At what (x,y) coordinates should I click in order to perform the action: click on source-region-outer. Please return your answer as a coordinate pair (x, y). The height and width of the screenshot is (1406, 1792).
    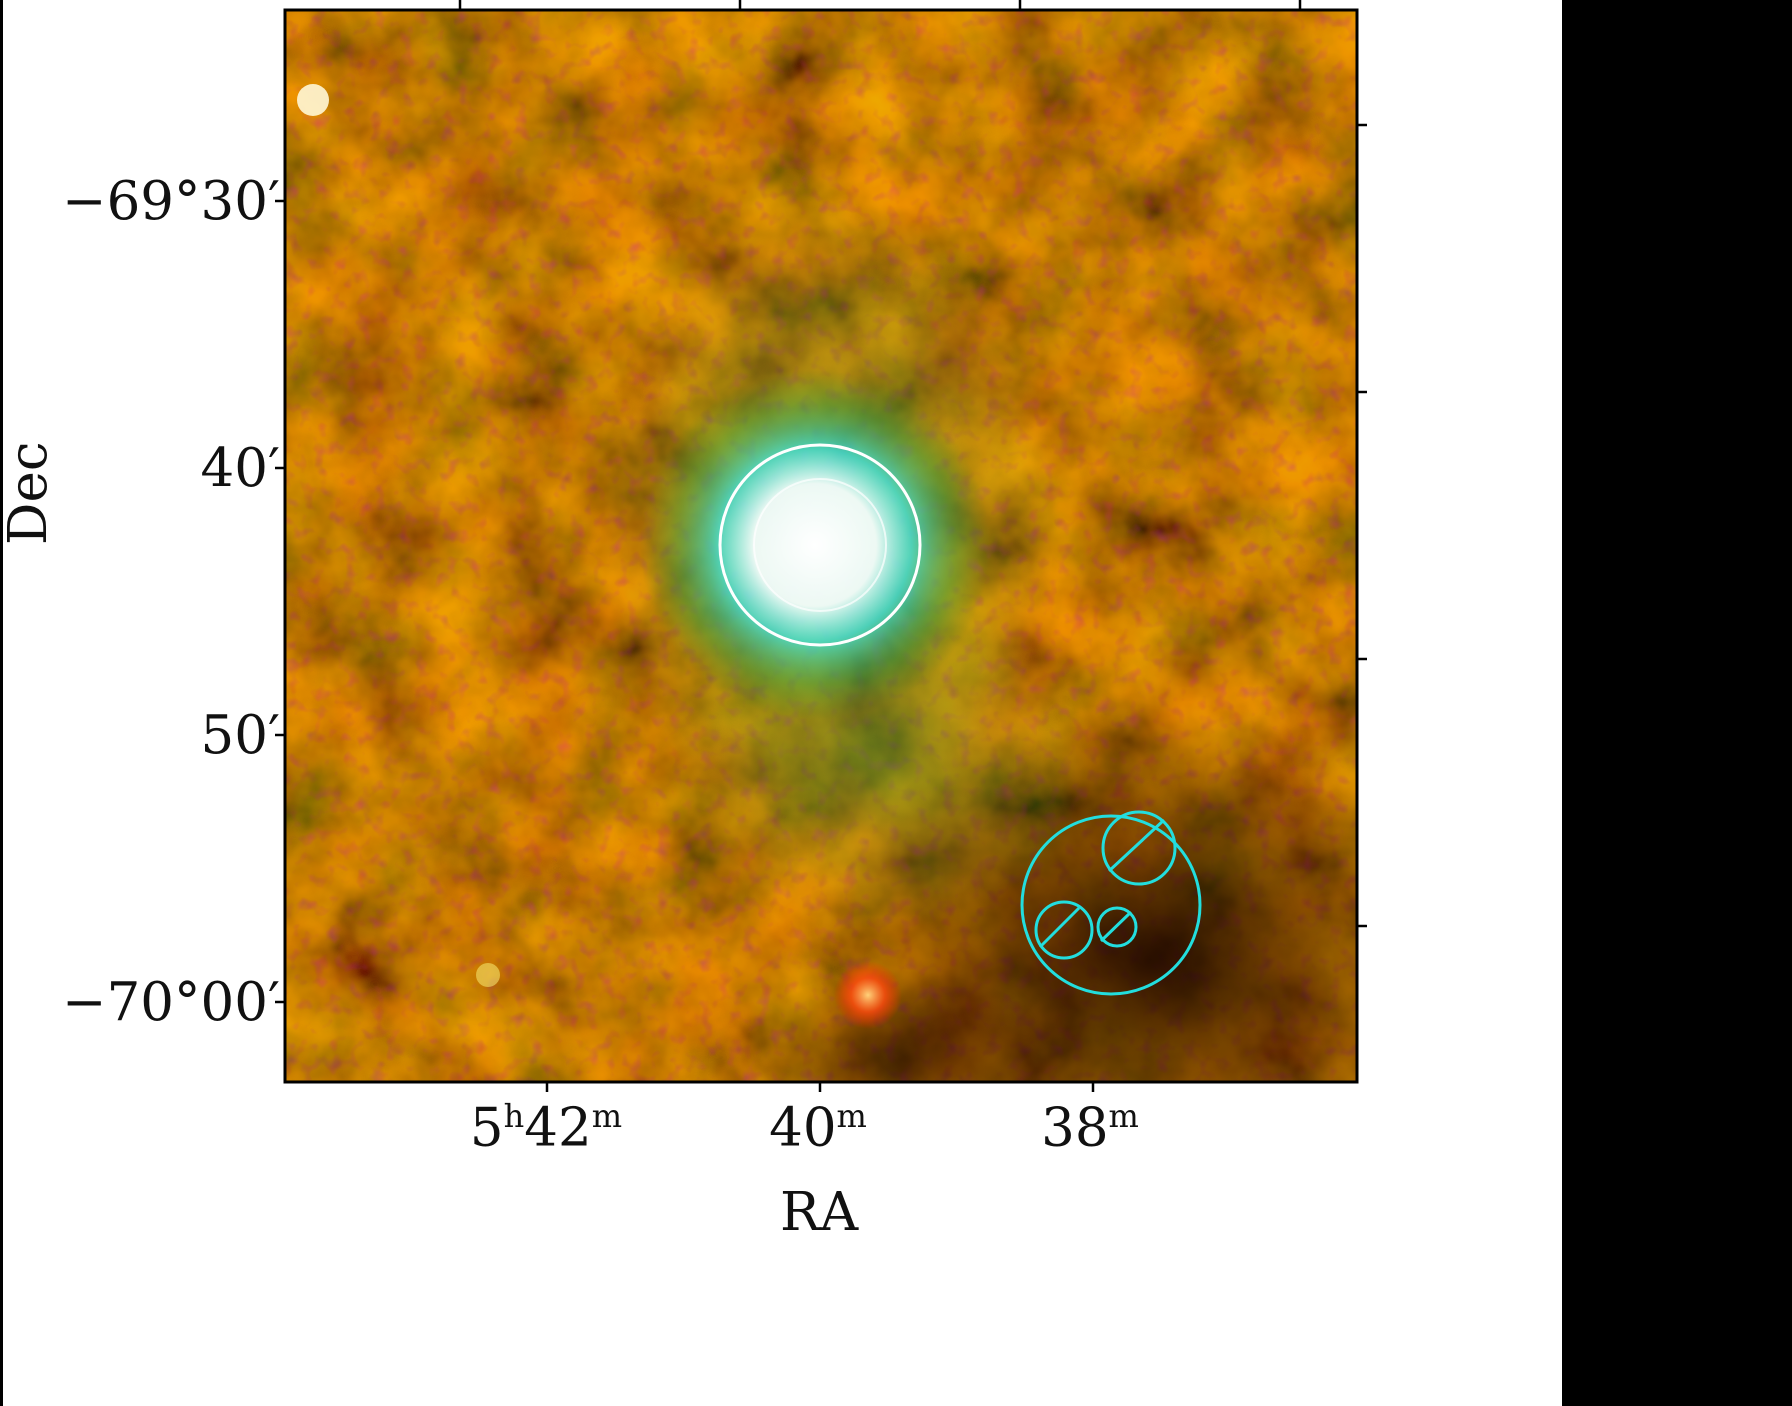
    Looking at the image, I should click on (820, 545).